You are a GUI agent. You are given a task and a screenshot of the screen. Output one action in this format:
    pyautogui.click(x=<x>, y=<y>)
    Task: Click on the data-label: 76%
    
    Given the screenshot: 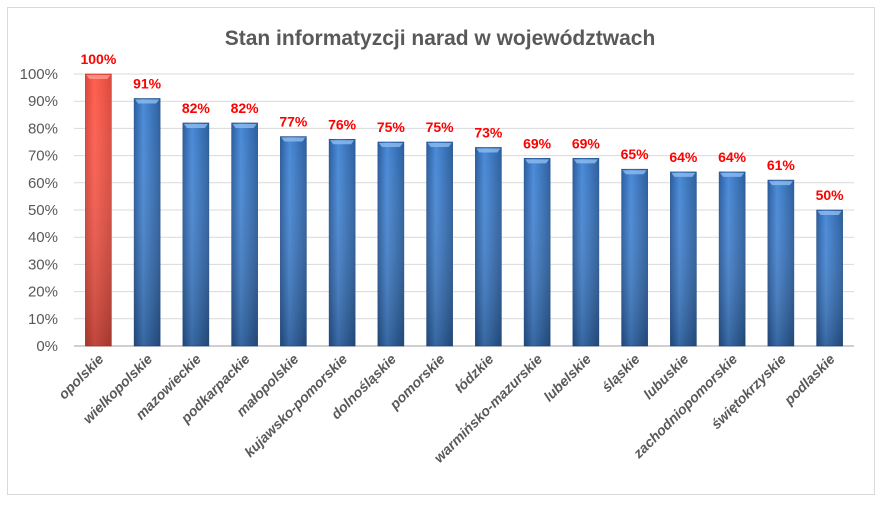 What is the action you would take?
    pyautogui.click(x=342, y=124)
    